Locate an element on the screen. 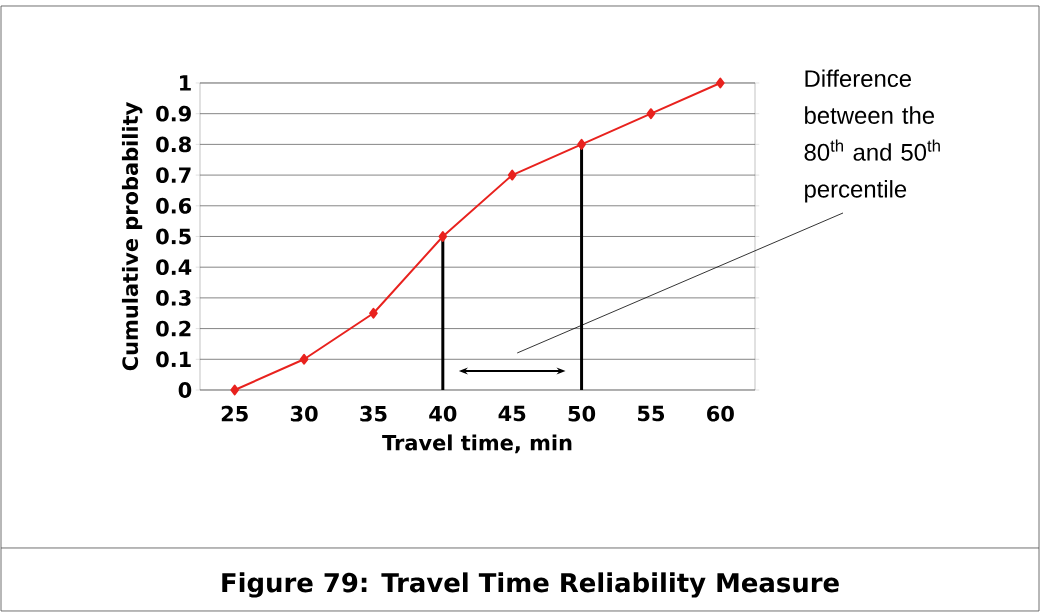  y-tick-label: 0.8 is located at coordinates (173, 144).